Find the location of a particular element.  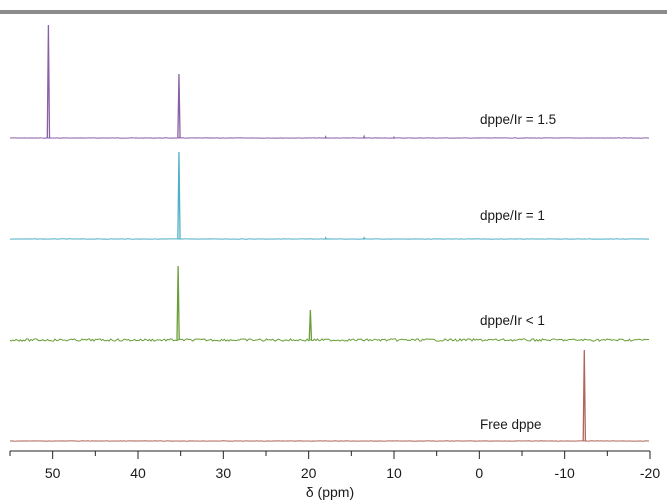

spectrum-2: dppe/Ir < 1 is located at coordinates (329, 303).